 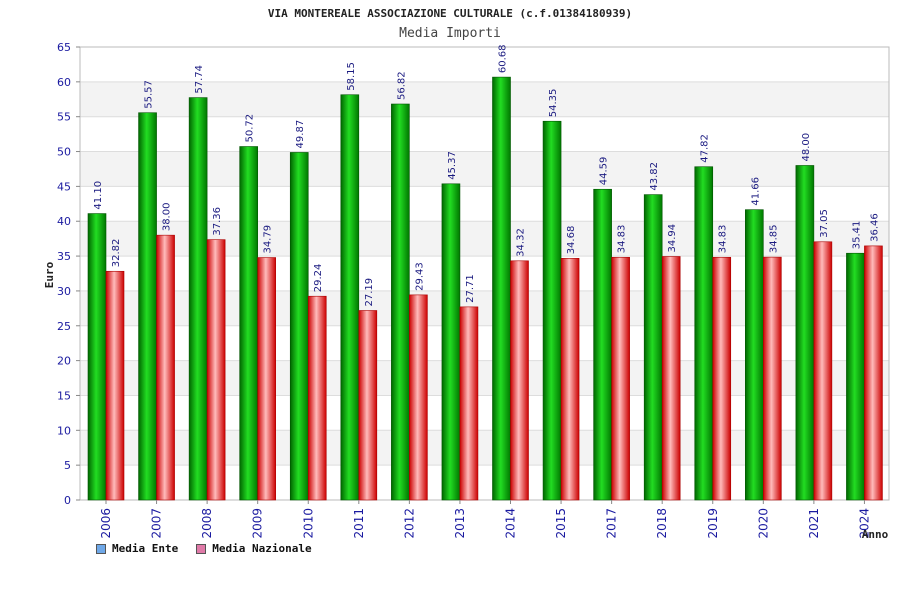 I want to click on value-label-nazionale: 37.36, so click(x=217, y=221).